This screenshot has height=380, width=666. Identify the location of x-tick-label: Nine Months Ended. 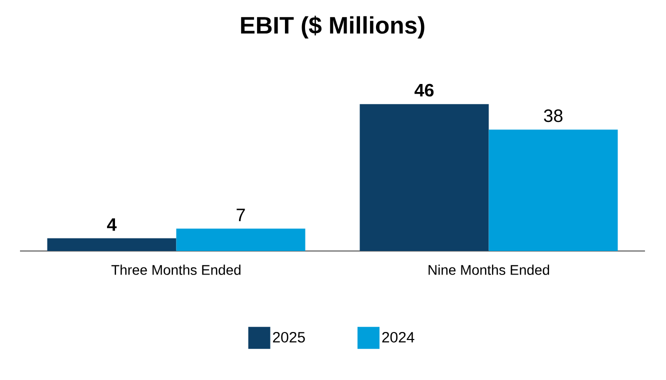
(489, 269).